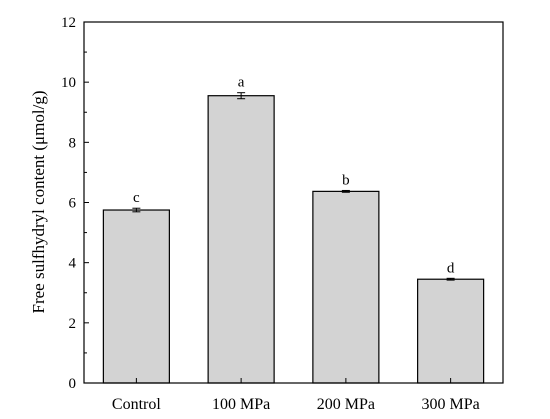 The width and height of the screenshot is (550, 419). What do you see at coordinates (346, 404) in the screenshot?
I see `x-tick-label: 200 MPa` at bounding box center [346, 404].